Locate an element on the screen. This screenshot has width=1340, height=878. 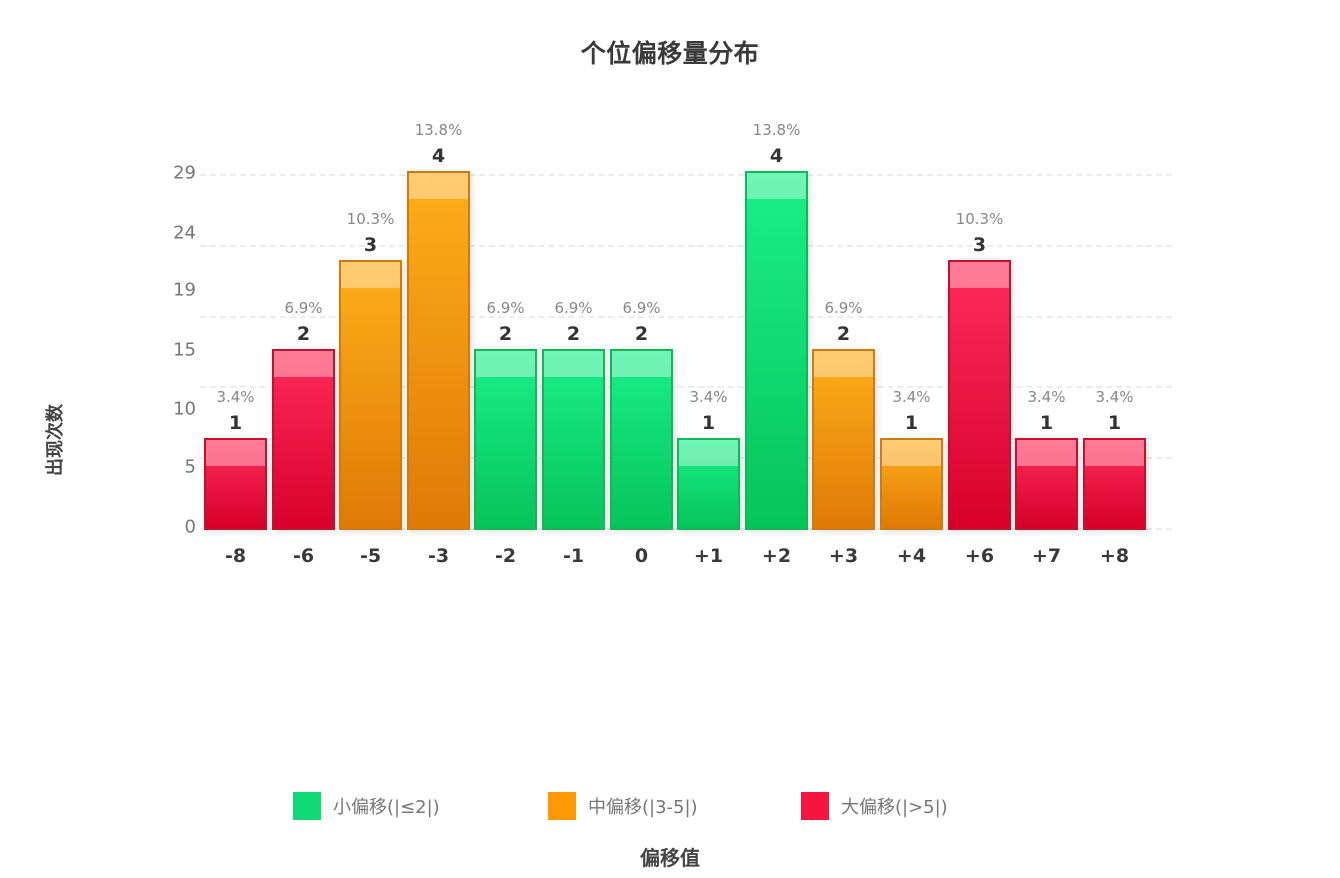
x-tick-label: 0 is located at coordinates (641, 556).